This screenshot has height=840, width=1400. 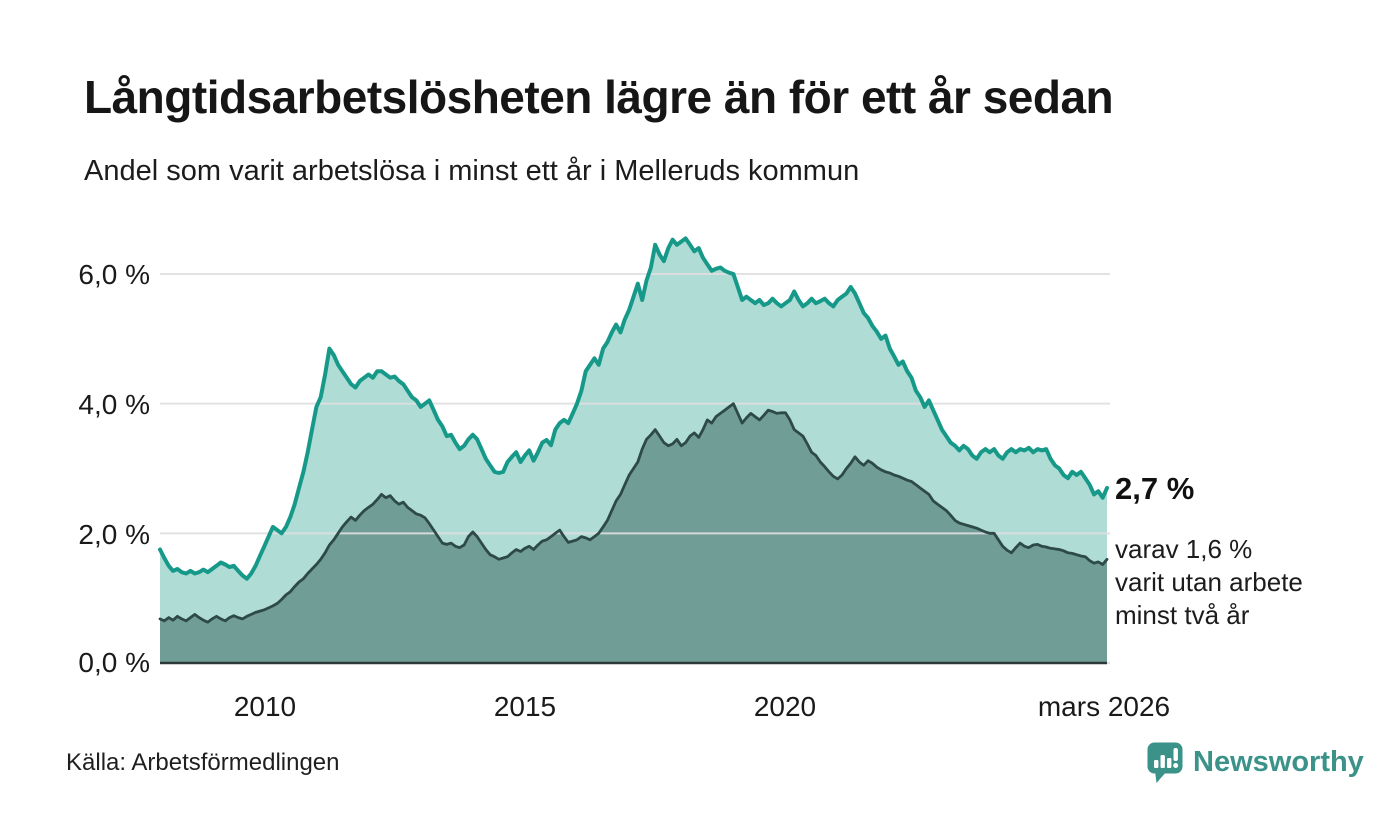 I want to click on note-line-1: varav 1,6 %, so click(x=1184, y=549).